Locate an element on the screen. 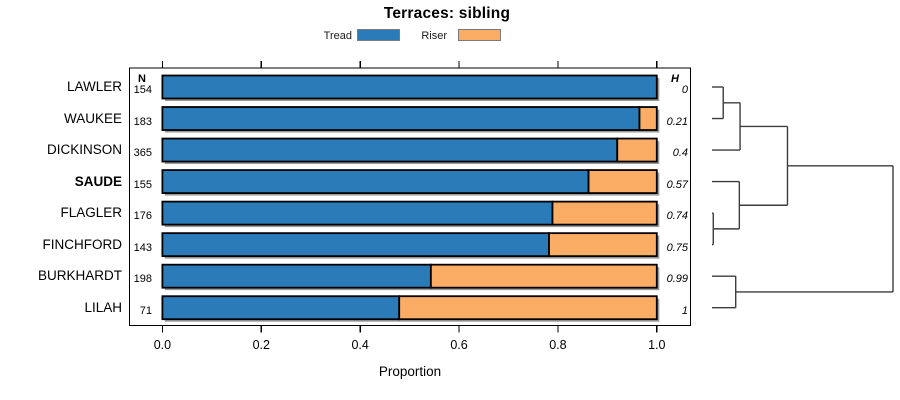 The height and width of the screenshot is (400, 900). h-value: 0.75 is located at coordinates (677, 247).